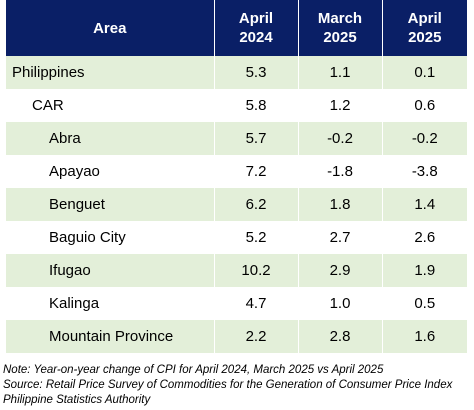 The width and height of the screenshot is (474, 410). Describe the element at coordinates (256, 270) in the screenshot. I see `value-cell: 10.2` at that location.